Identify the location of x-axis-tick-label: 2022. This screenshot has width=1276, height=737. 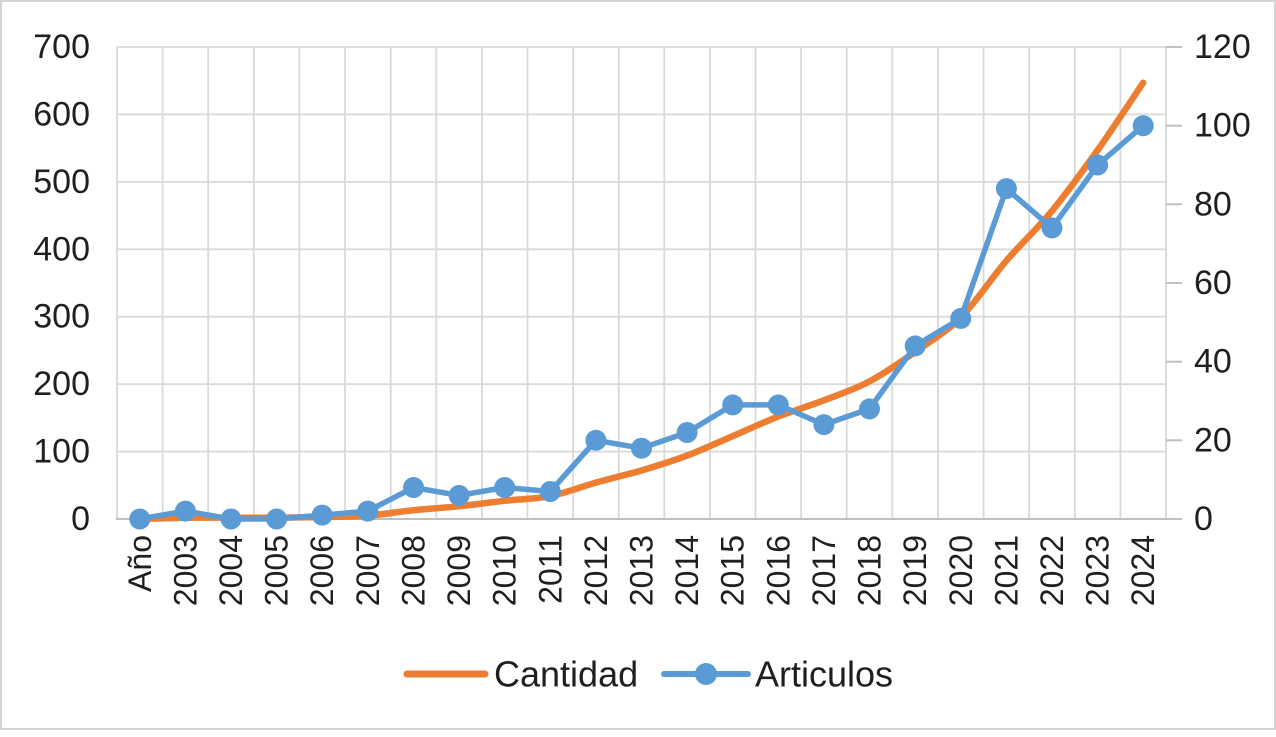
(1052, 570).